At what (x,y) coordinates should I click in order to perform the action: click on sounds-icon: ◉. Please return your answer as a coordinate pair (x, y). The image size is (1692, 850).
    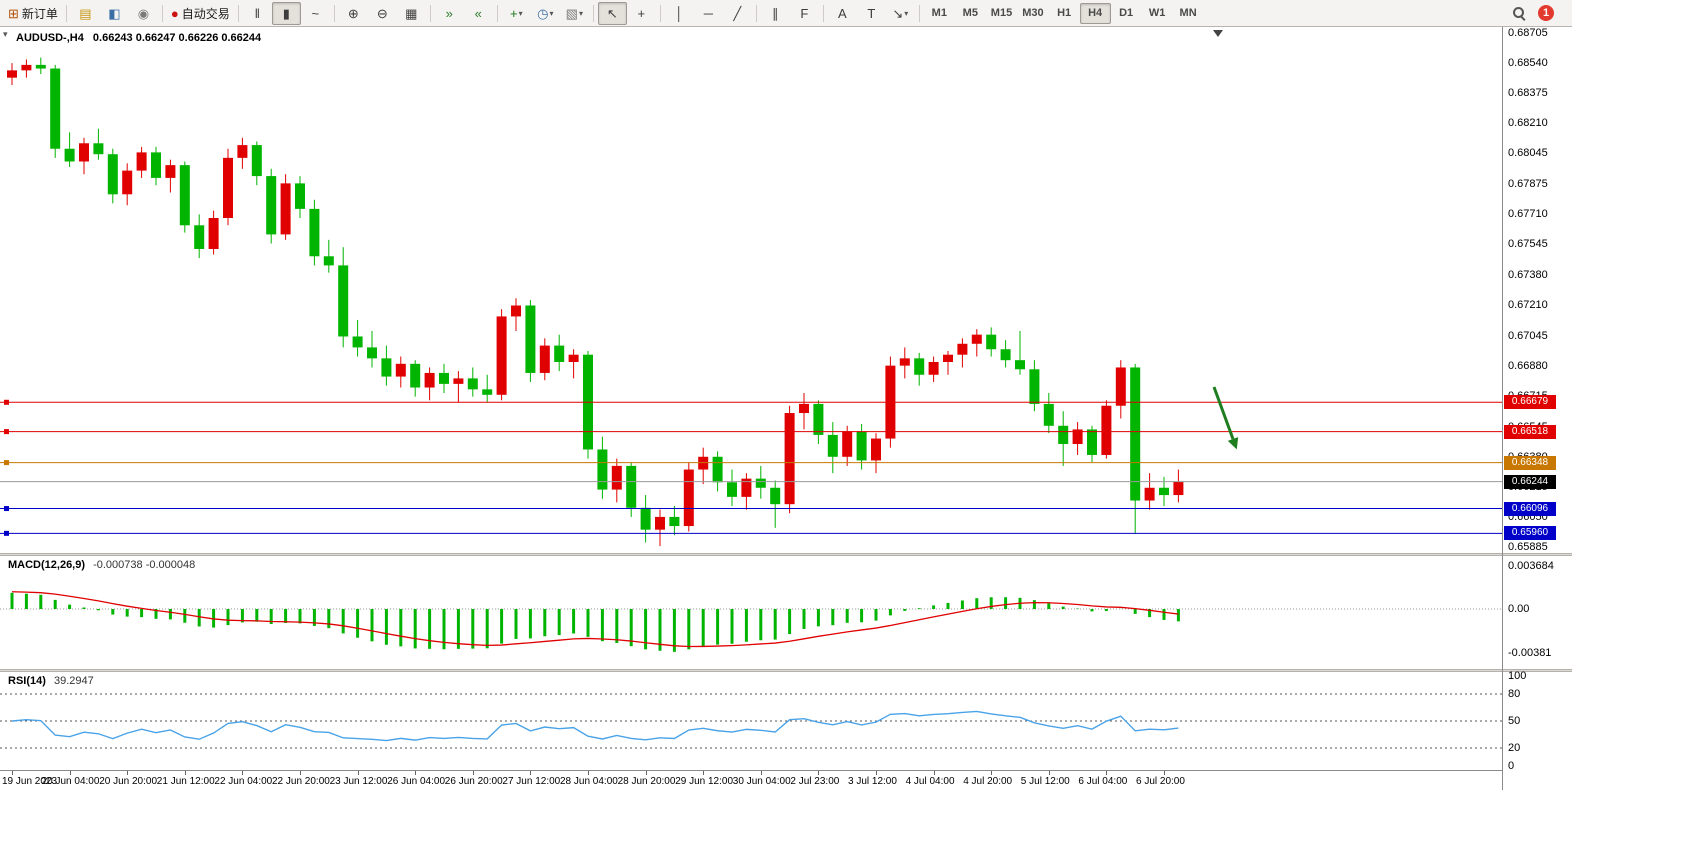
    Looking at the image, I should click on (143, 13).